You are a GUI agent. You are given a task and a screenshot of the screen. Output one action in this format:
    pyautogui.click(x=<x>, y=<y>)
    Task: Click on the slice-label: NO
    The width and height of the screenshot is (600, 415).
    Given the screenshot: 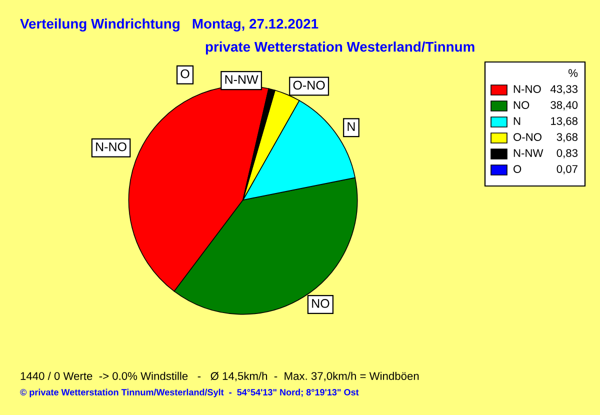 What is the action you would take?
    pyautogui.click(x=321, y=303)
    